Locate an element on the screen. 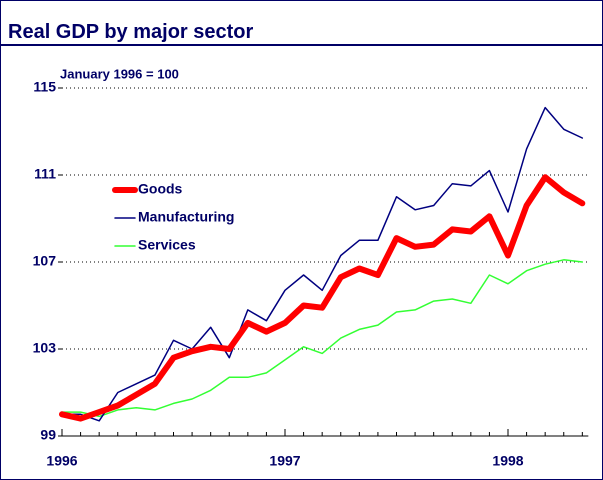 The image size is (603, 480). legend-label: Services is located at coordinates (167, 245).